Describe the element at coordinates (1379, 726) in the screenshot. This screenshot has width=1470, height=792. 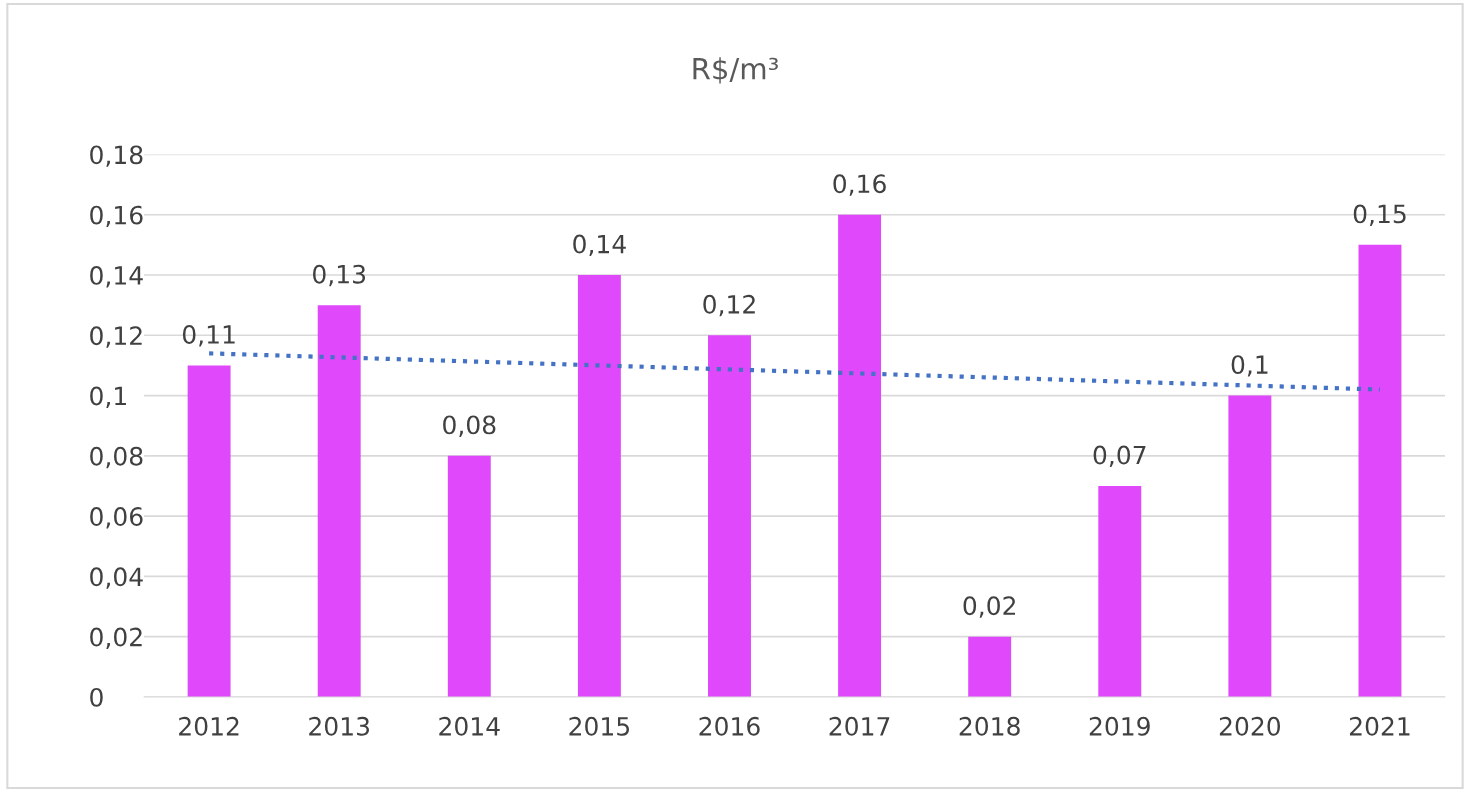
I see `x-tick-label: 2021` at that location.